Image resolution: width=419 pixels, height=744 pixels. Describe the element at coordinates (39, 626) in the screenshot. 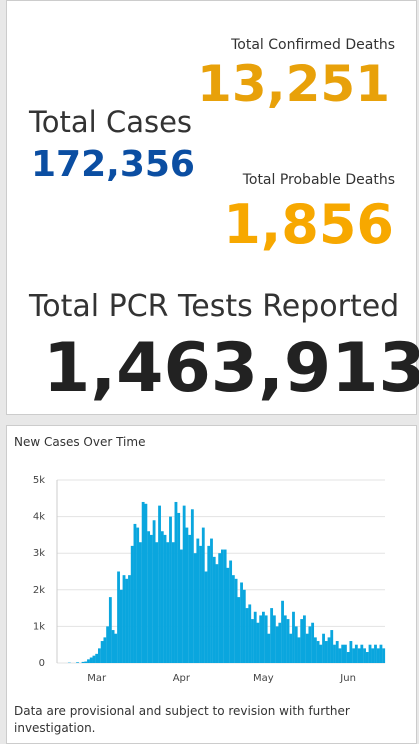

I see `y-tick-label: 1k` at that location.